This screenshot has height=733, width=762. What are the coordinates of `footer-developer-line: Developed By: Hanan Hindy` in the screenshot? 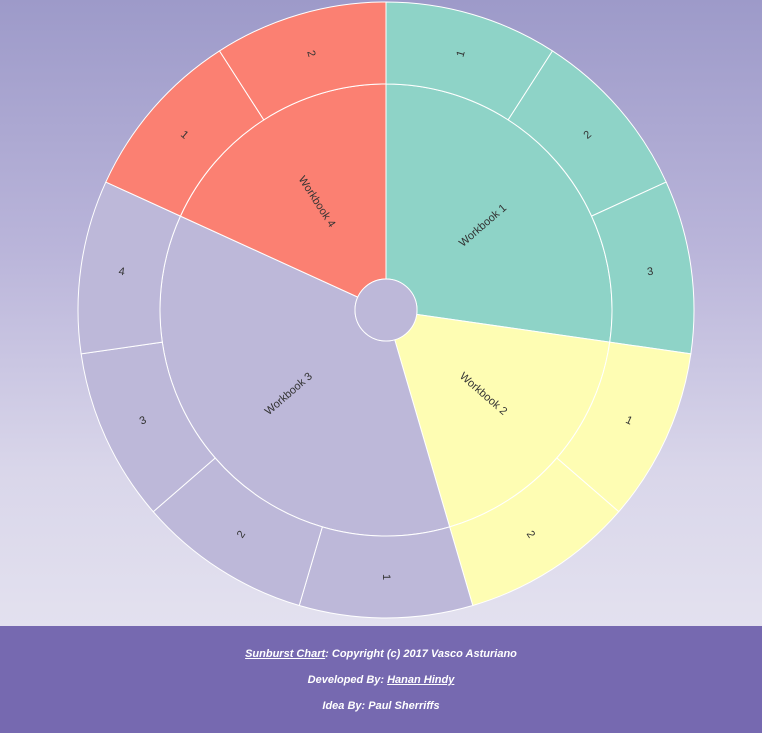 It's located at (381, 680).